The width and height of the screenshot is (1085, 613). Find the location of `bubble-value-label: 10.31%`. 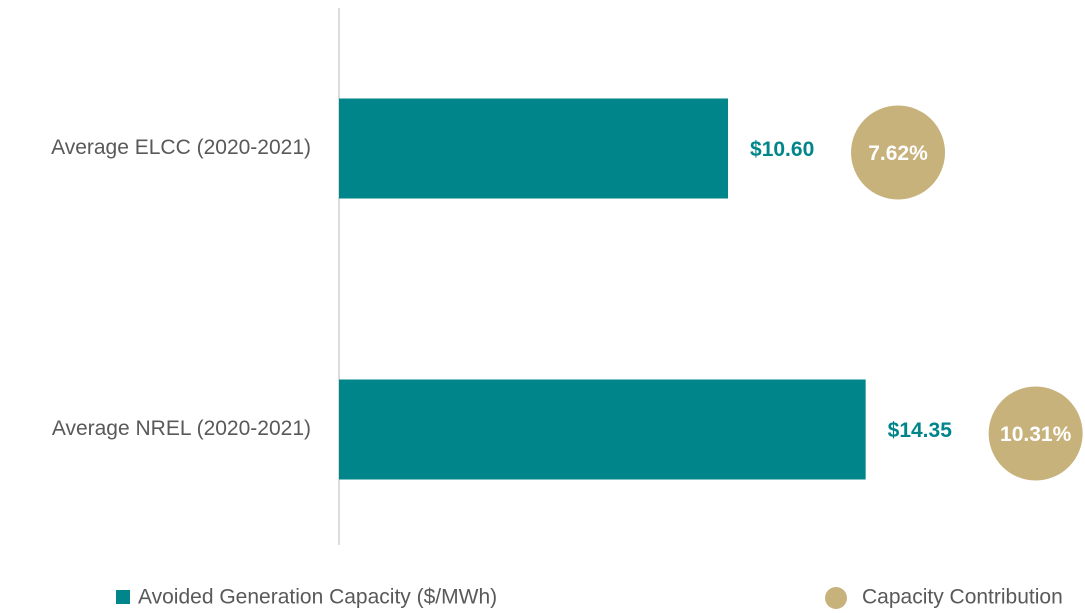

bubble-value-label: 10.31% is located at coordinates (1036, 434).